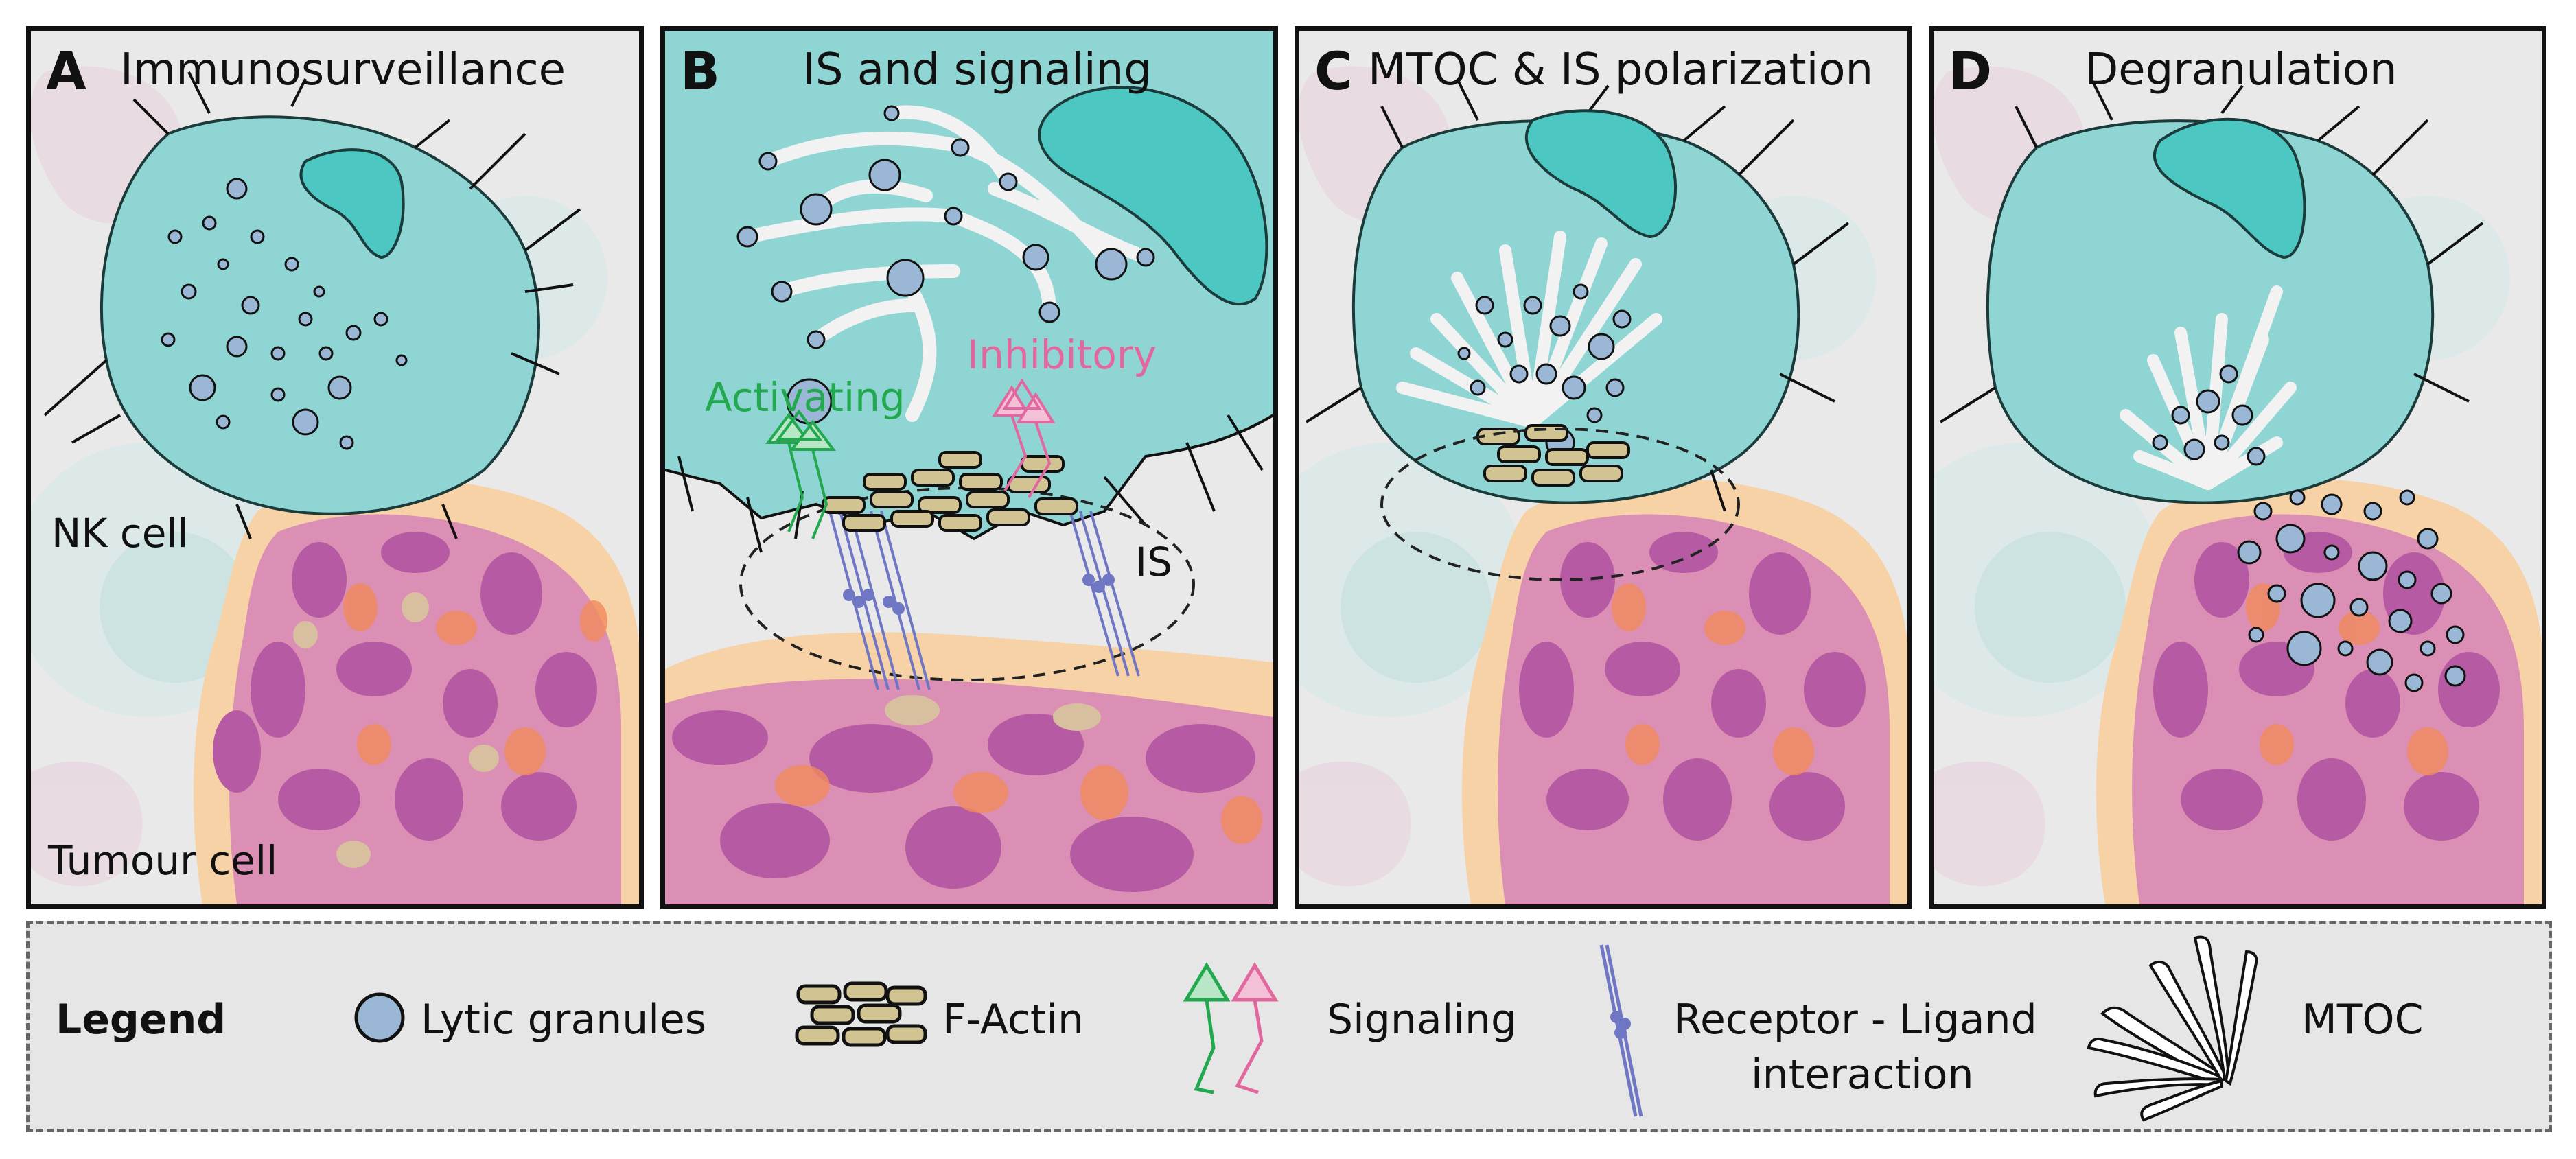 This screenshot has height=1159, width=2576. Describe the element at coordinates (861, 1014) in the screenshot. I see `f-actin-icon` at that location.